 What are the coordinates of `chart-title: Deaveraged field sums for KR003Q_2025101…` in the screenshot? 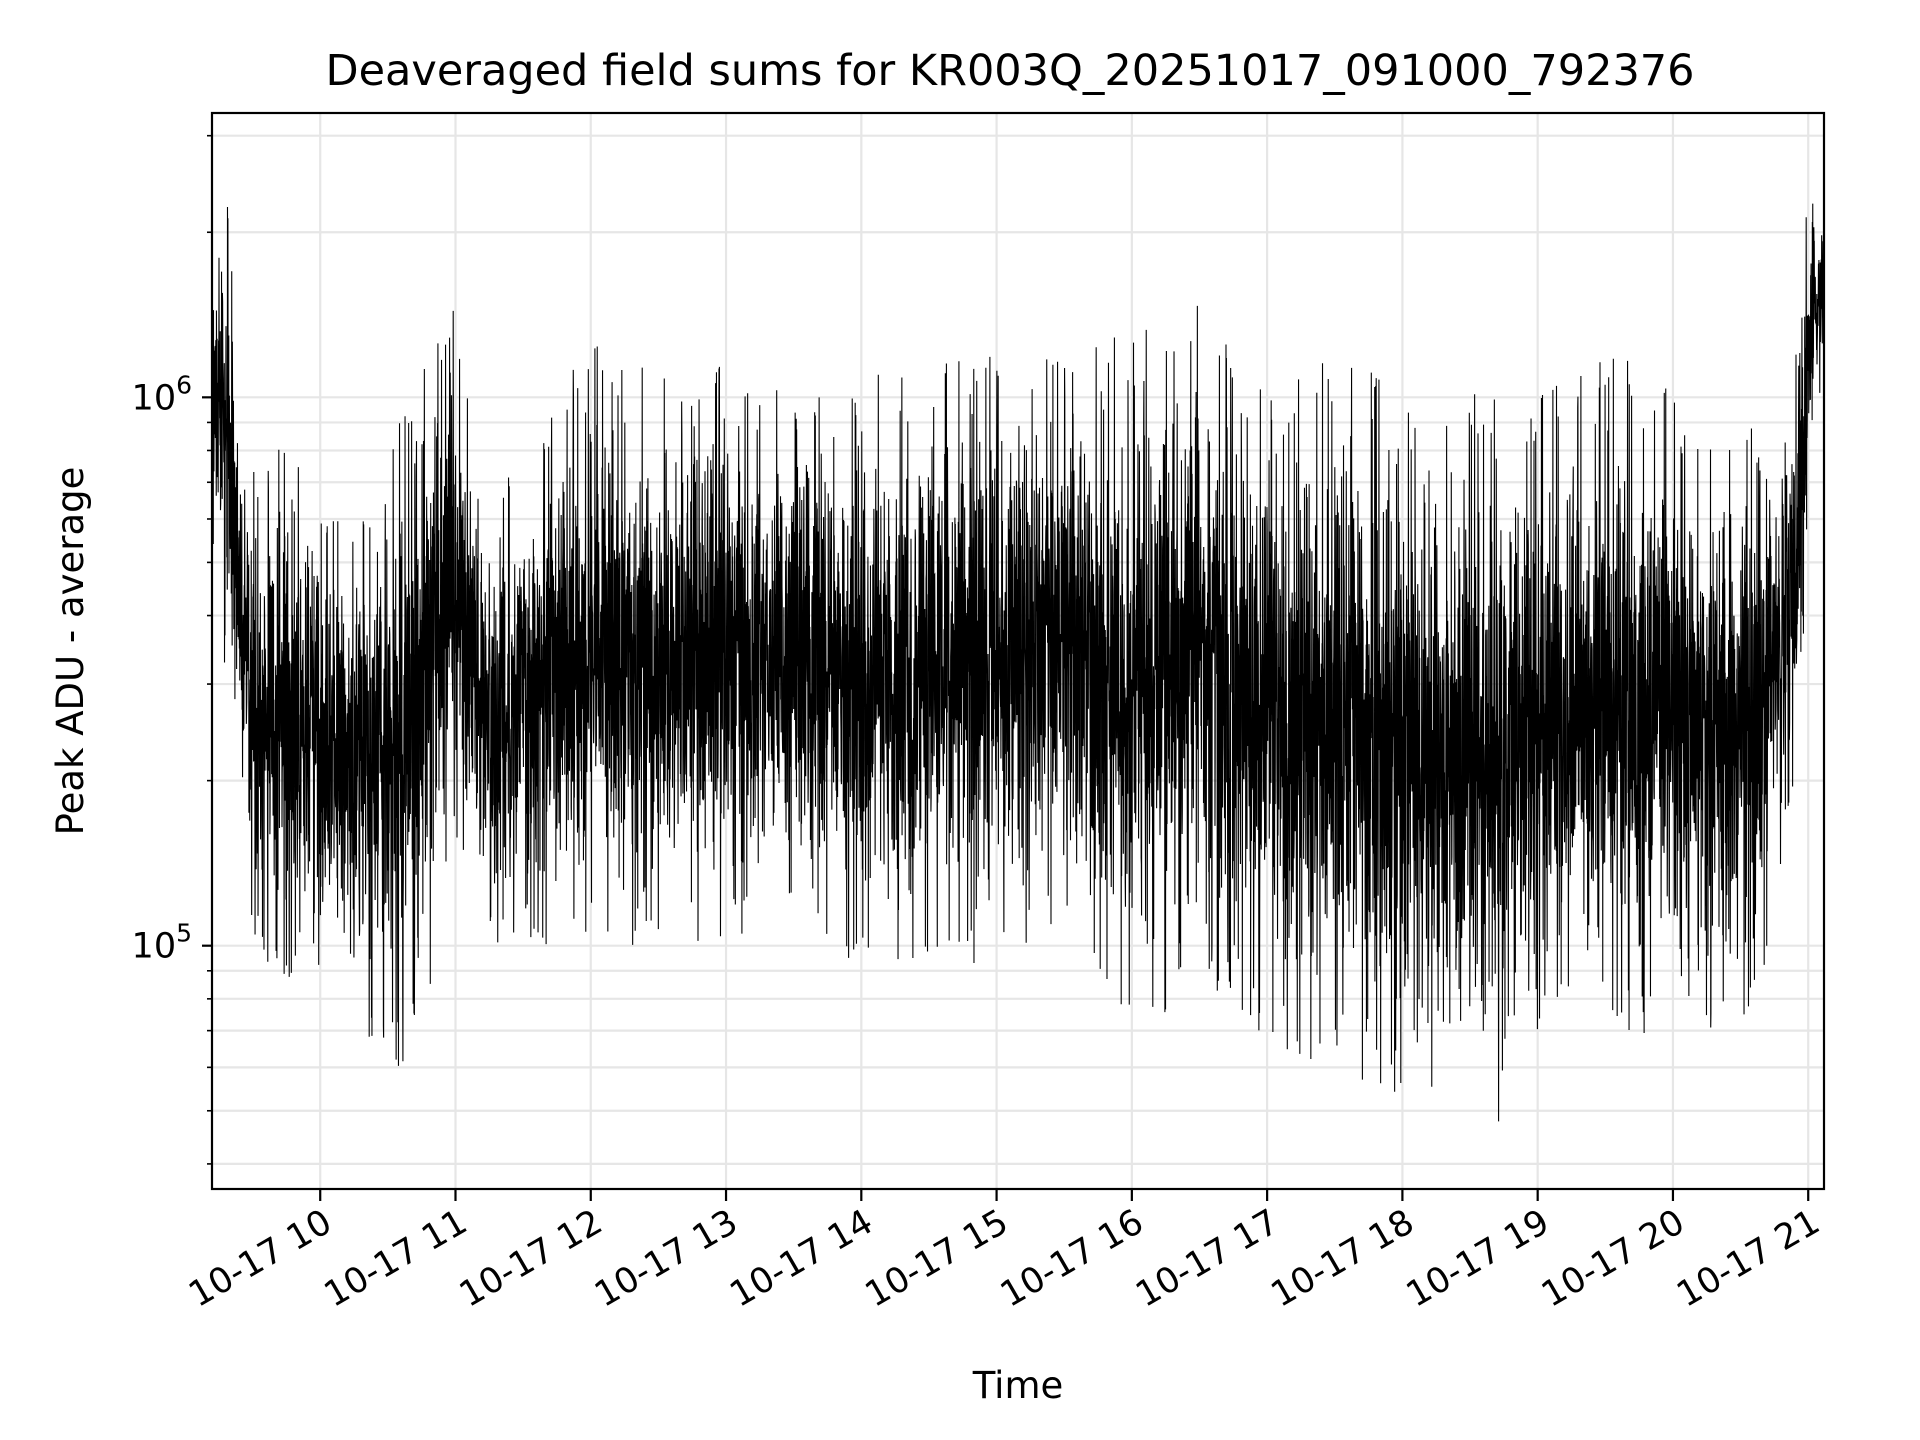 It's located at (1009, 71).